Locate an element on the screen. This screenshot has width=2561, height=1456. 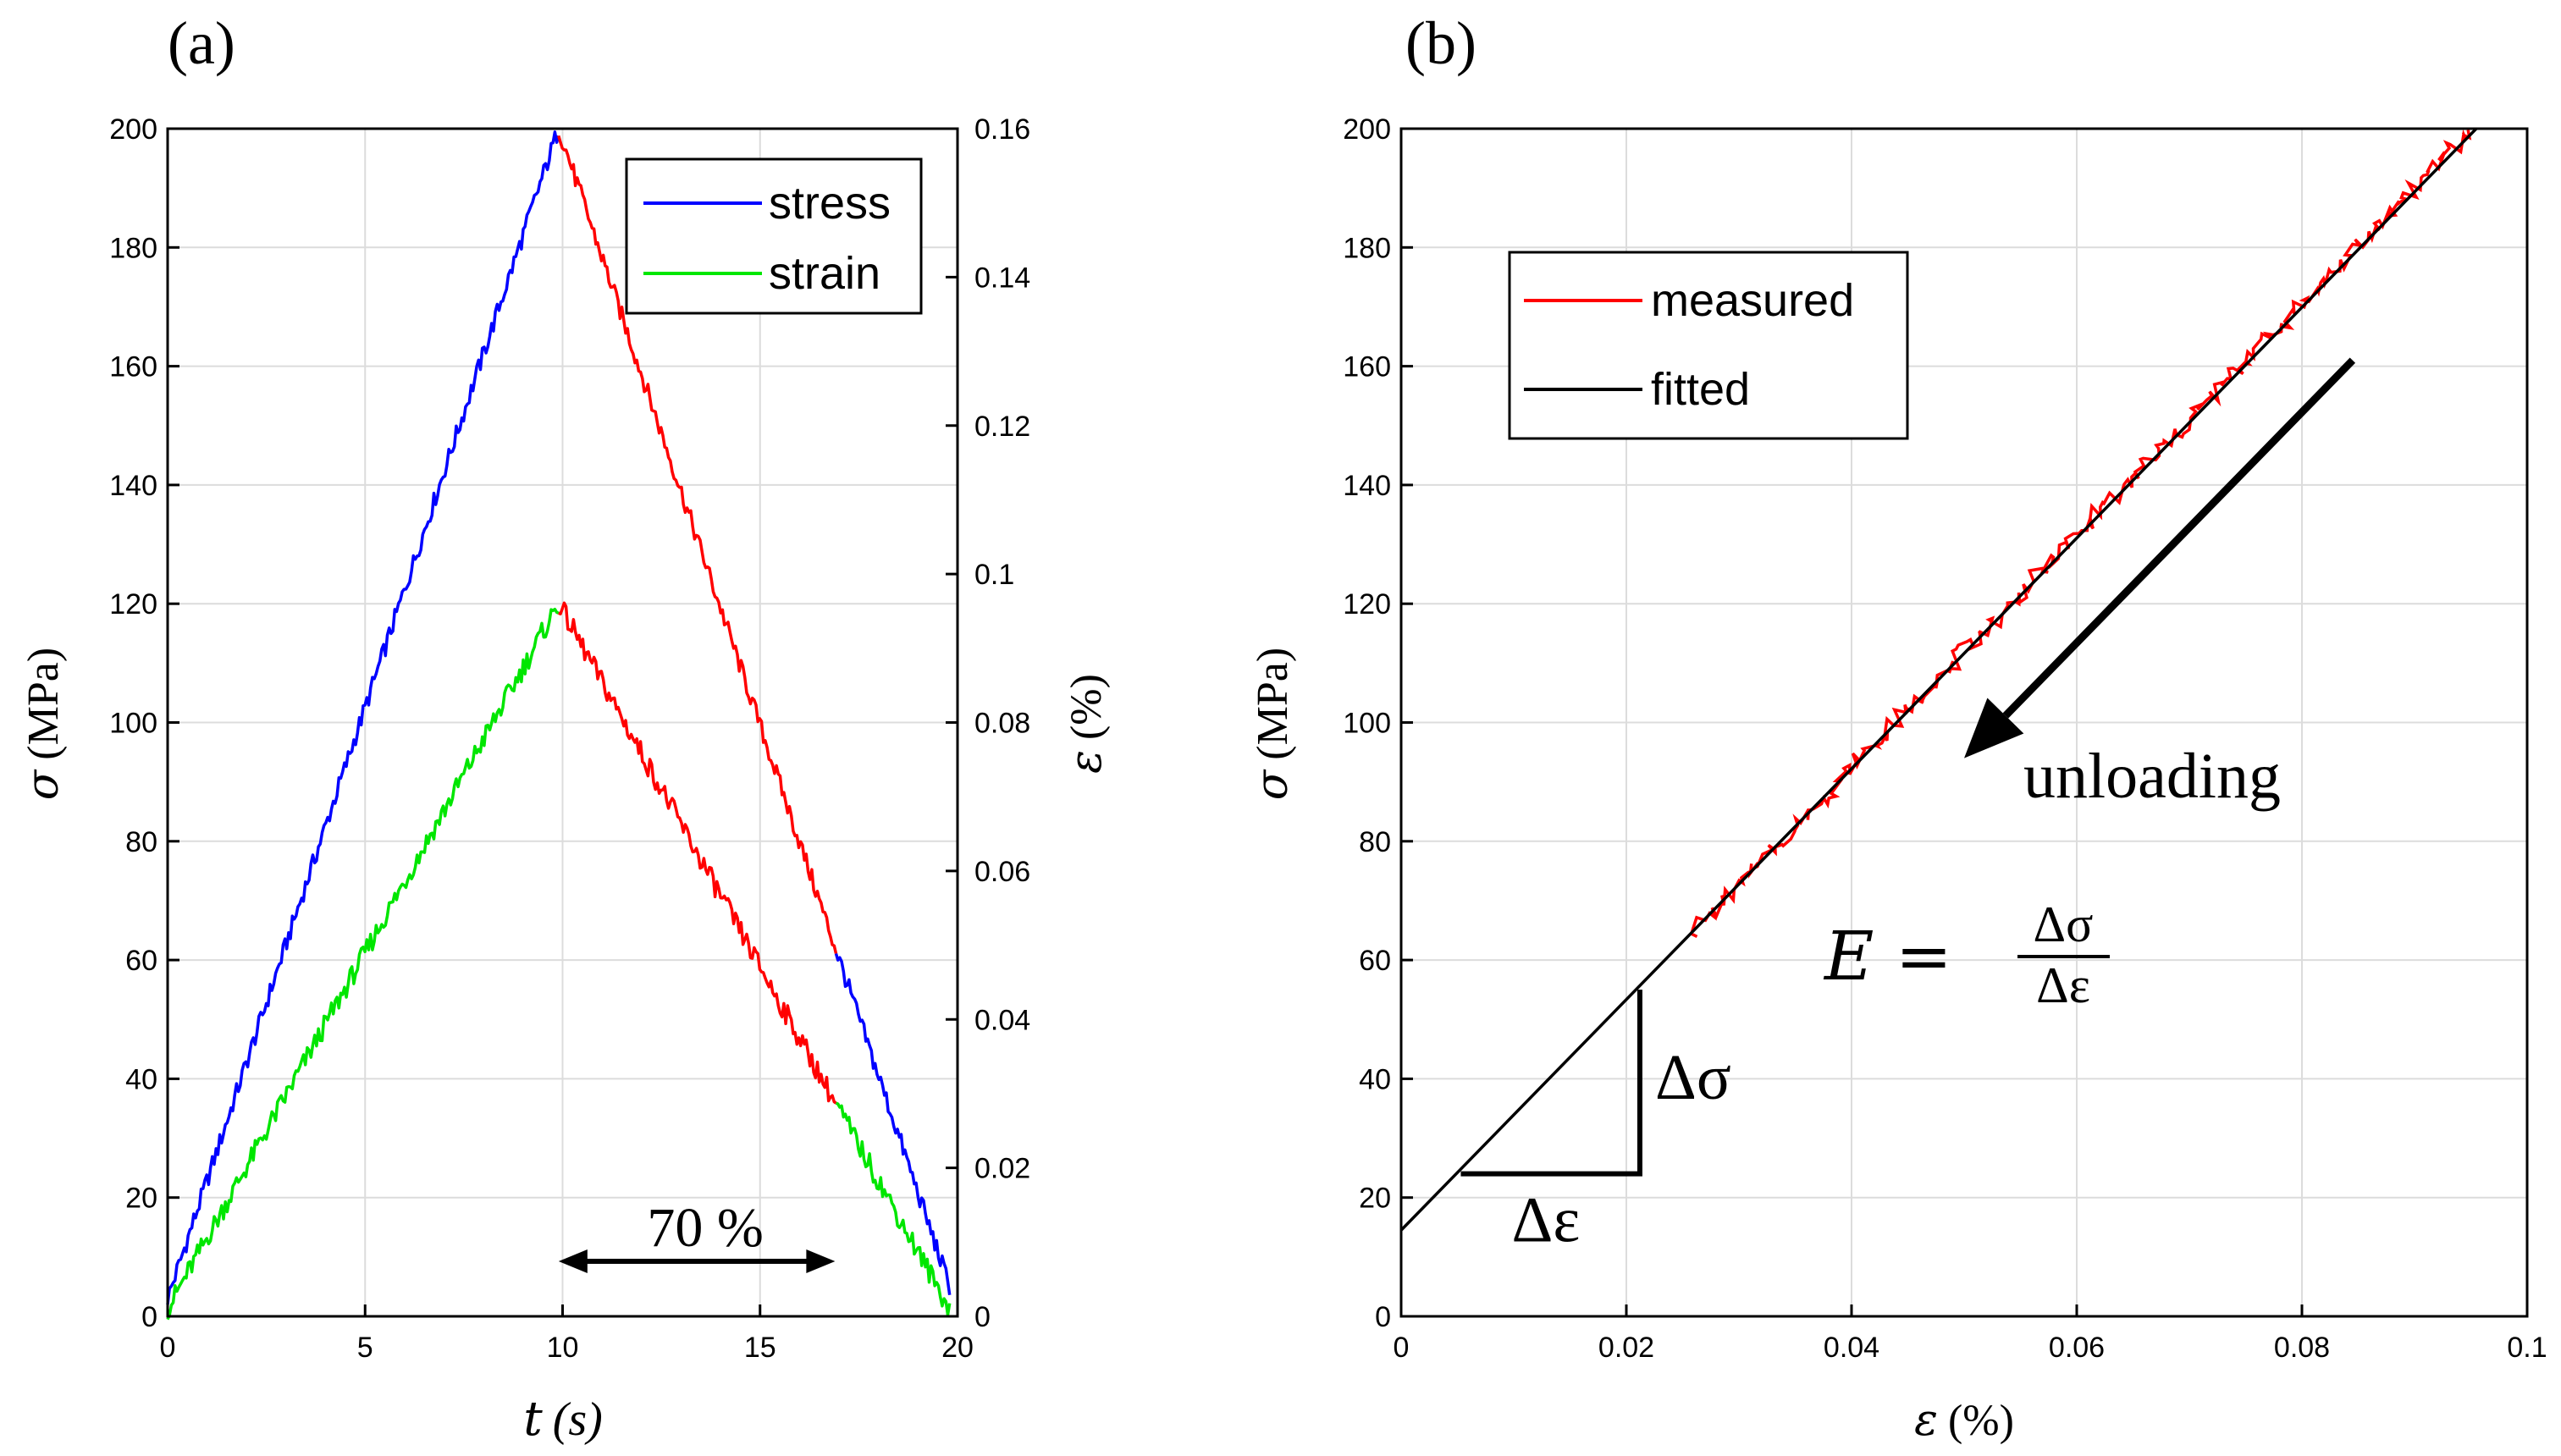
panel-a-x-tick-label: 15 is located at coordinates (760, 1348).